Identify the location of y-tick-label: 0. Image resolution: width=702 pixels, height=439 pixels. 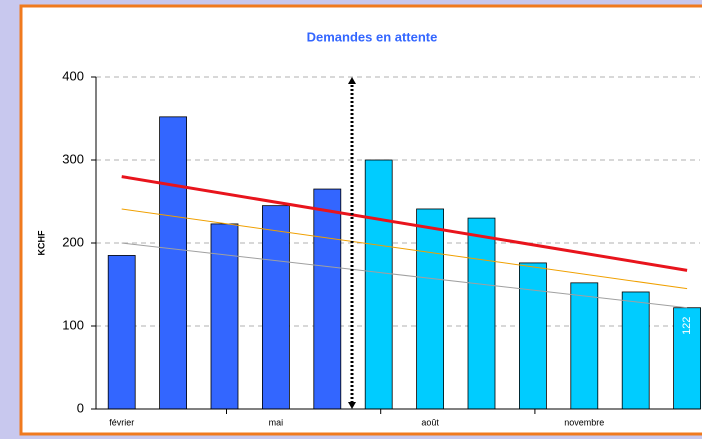
(80, 407).